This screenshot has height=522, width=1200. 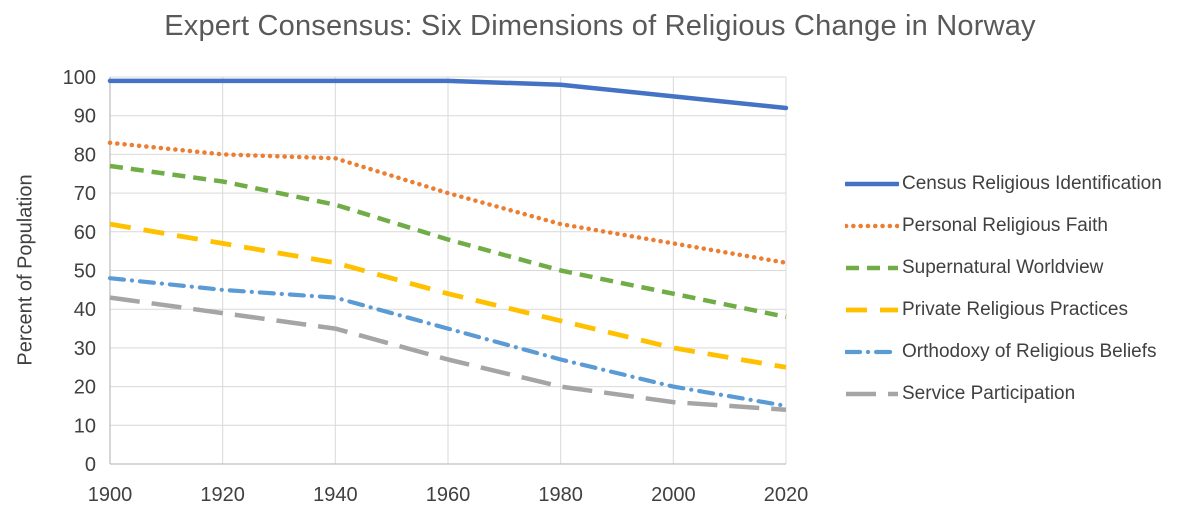 What do you see at coordinates (1029, 351) in the screenshot?
I see `legend-label: Orthodoxy of Religious Beliefs` at bounding box center [1029, 351].